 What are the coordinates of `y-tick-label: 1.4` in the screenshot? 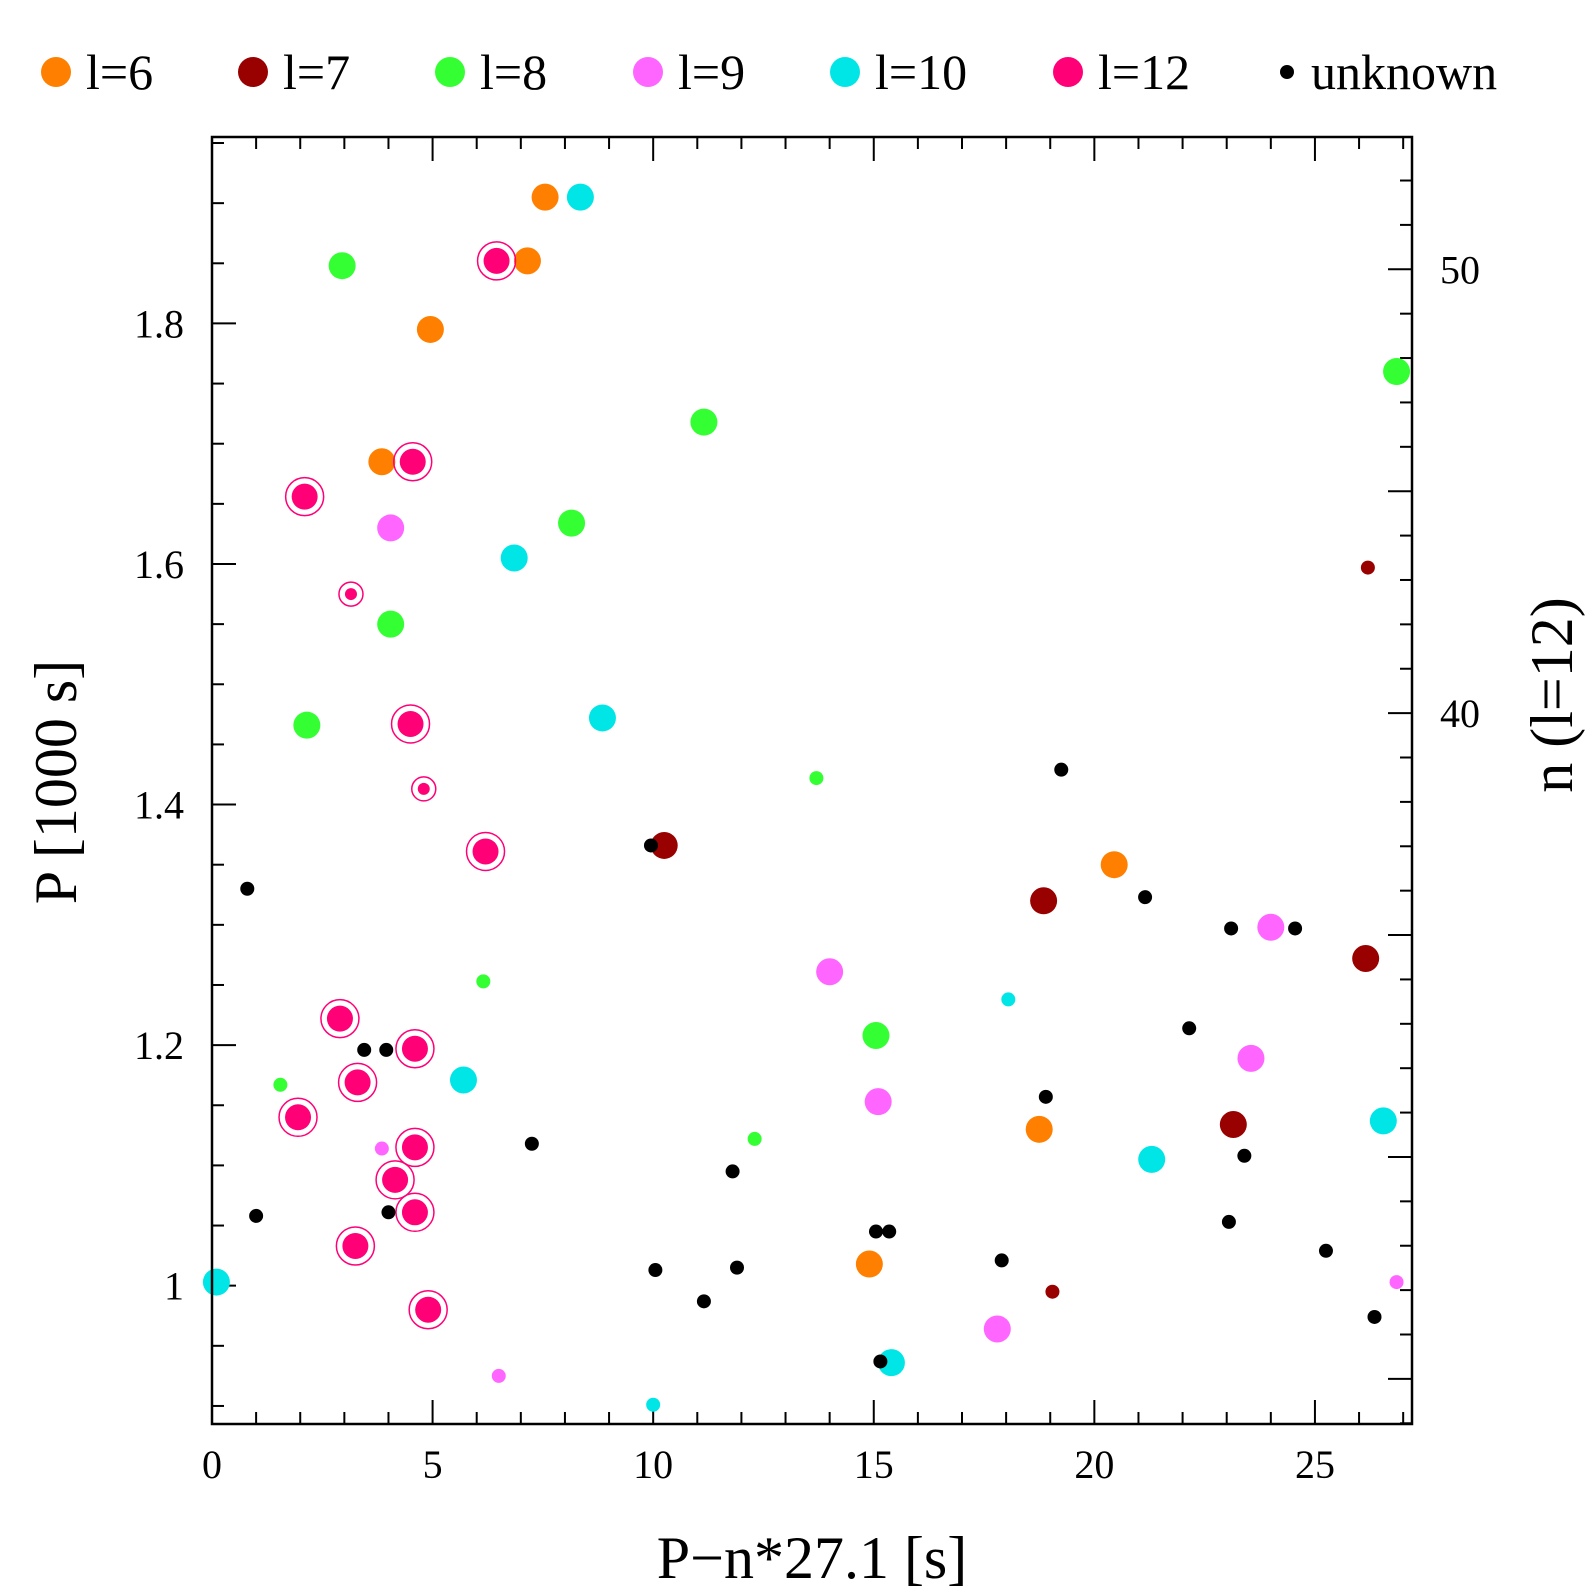 It's located at (159, 805).